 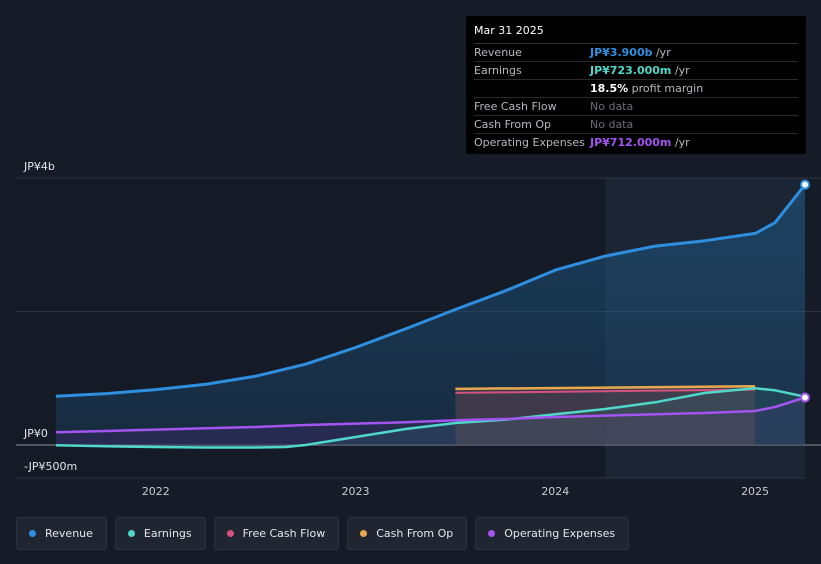 I want to click on tooltip-label: Revenue, so click(x=498, y=52).